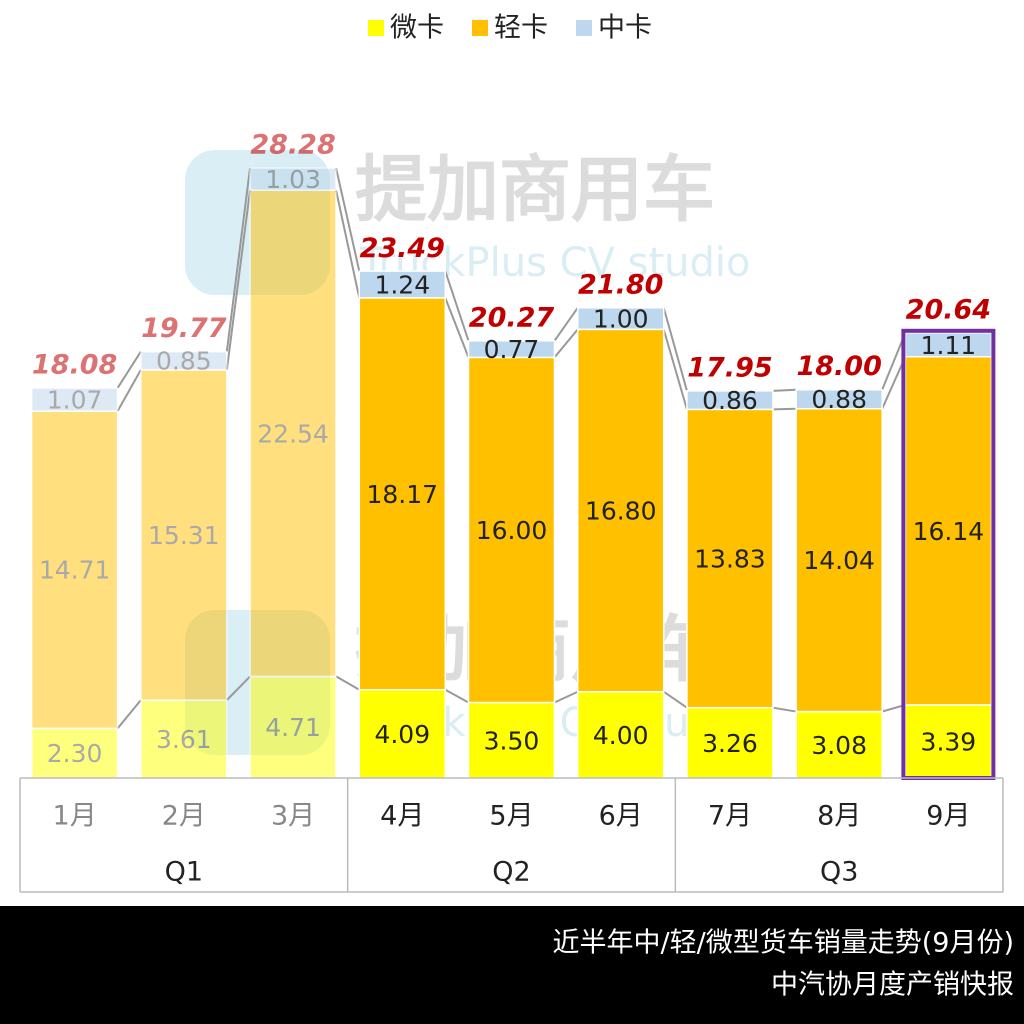 The height and width of the screenshot is (1024, 1024). I want to click on value-label: 1.11, so click(949, 345).